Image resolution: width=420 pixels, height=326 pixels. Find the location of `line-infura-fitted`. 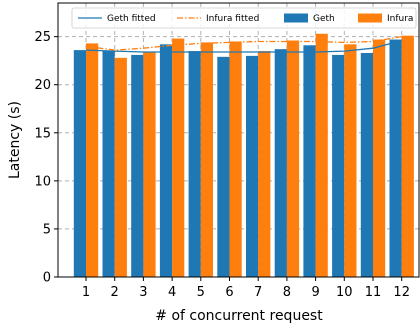

line-infura-fitted is located at coordinates (243, 43).